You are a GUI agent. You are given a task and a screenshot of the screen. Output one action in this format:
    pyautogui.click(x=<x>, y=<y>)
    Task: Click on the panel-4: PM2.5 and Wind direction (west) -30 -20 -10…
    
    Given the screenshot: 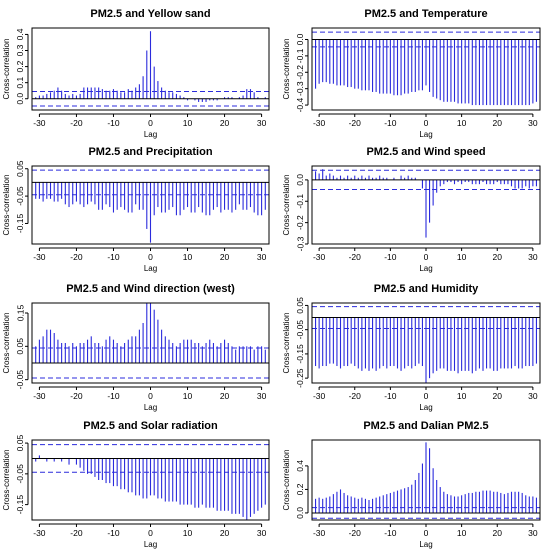 What is the action you would take?
    pyautogui.click(x=136, y=347)
    